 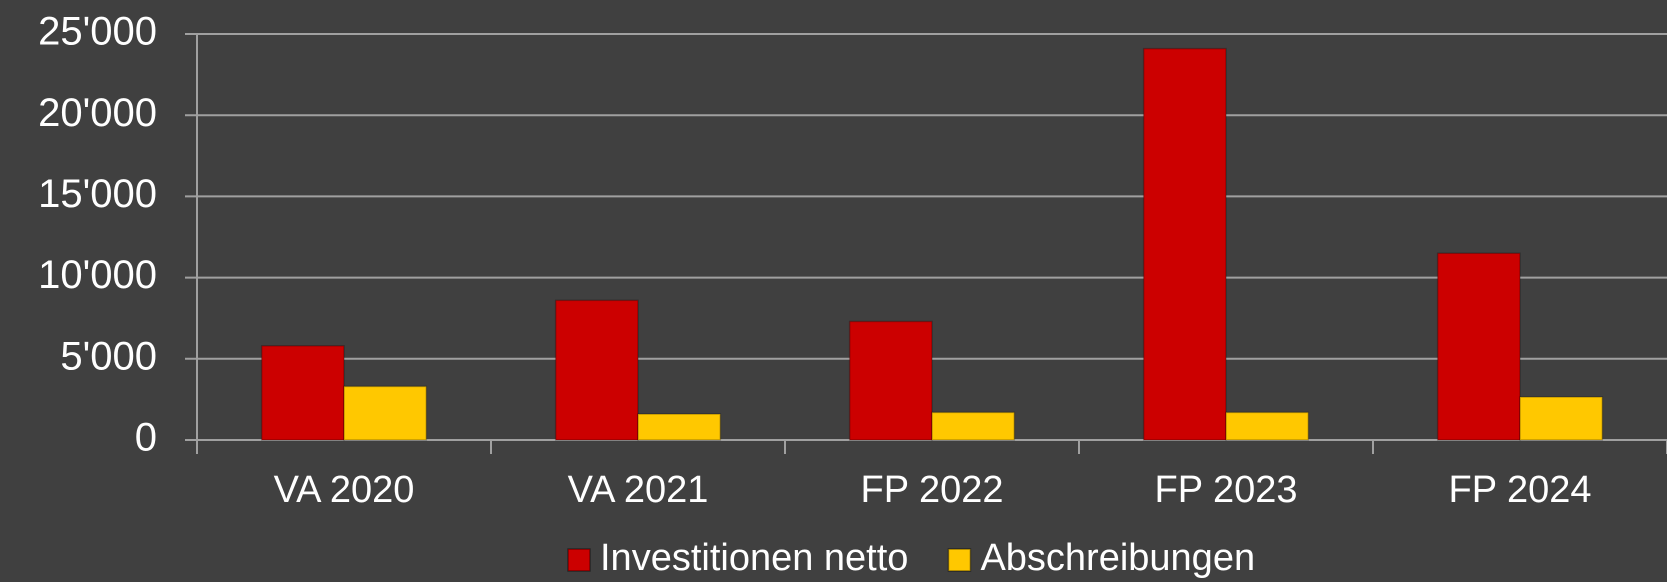 I want to click on legend-label: Abschreibungen, so click(x=1117, y=558).